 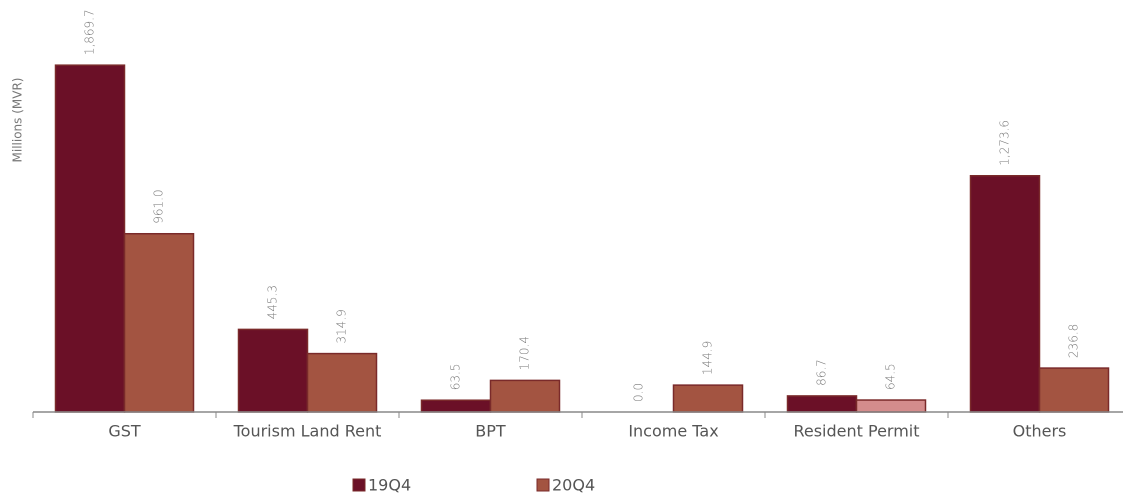 I want to click on value-label: 445.3, so click(x=273, y=302).